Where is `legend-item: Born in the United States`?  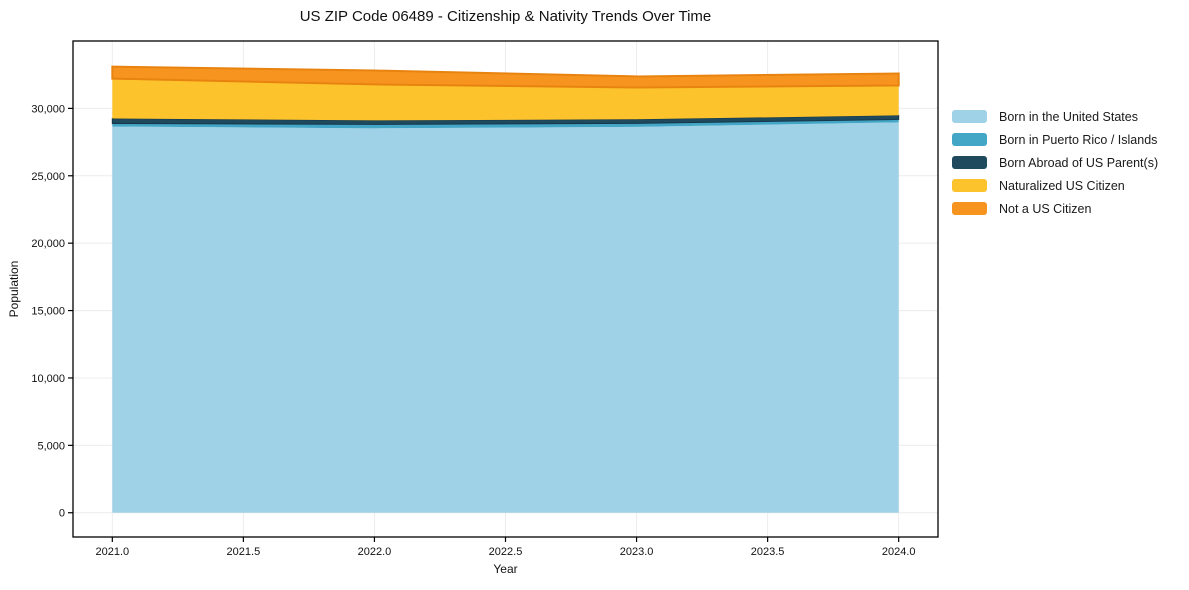 legend-item: Born in the United States is located at coordinates (1055, 116).